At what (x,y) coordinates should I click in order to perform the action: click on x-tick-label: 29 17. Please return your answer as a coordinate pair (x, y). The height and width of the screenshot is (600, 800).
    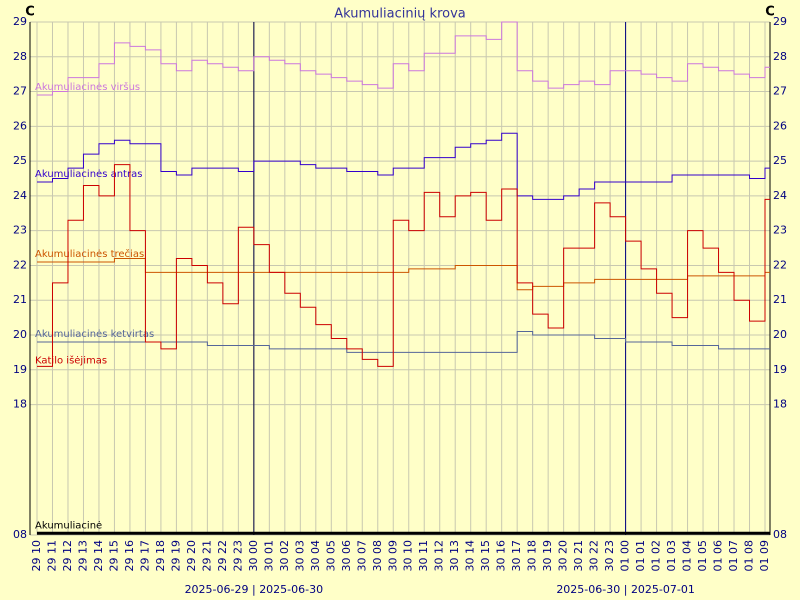
    Looking at the image, I should click on (144, 556).